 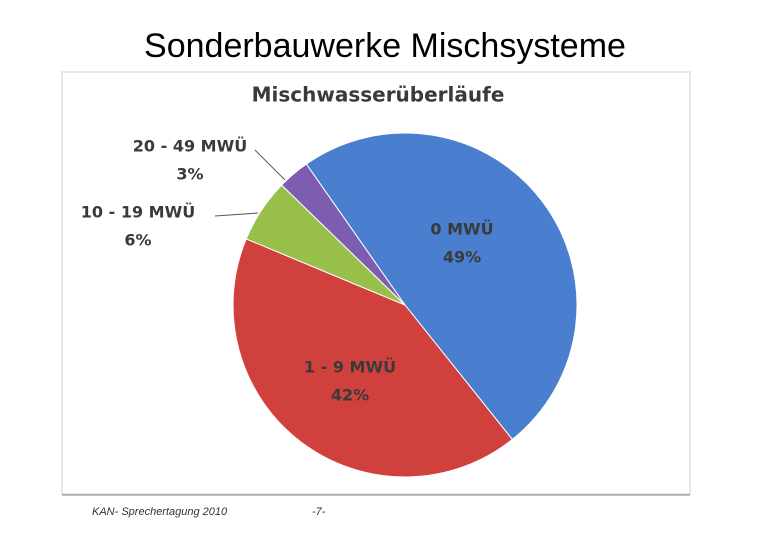 What do you see at coordinates (378, 95) in the screenshot?
I see `chart-title: Mischwasserüberläufe` at bounding box center [378, 95].